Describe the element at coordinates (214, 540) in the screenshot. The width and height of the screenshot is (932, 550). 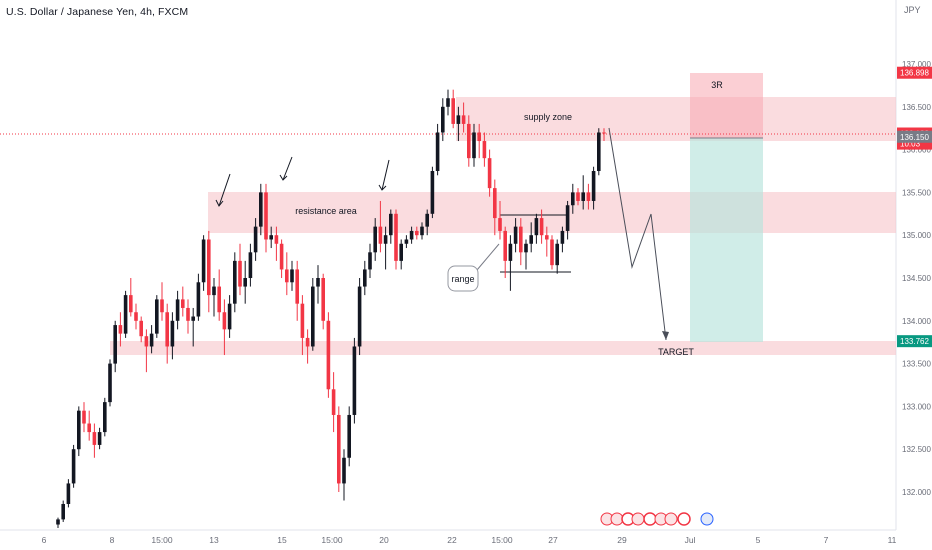
I see `time-tick-label: 13` at that location.